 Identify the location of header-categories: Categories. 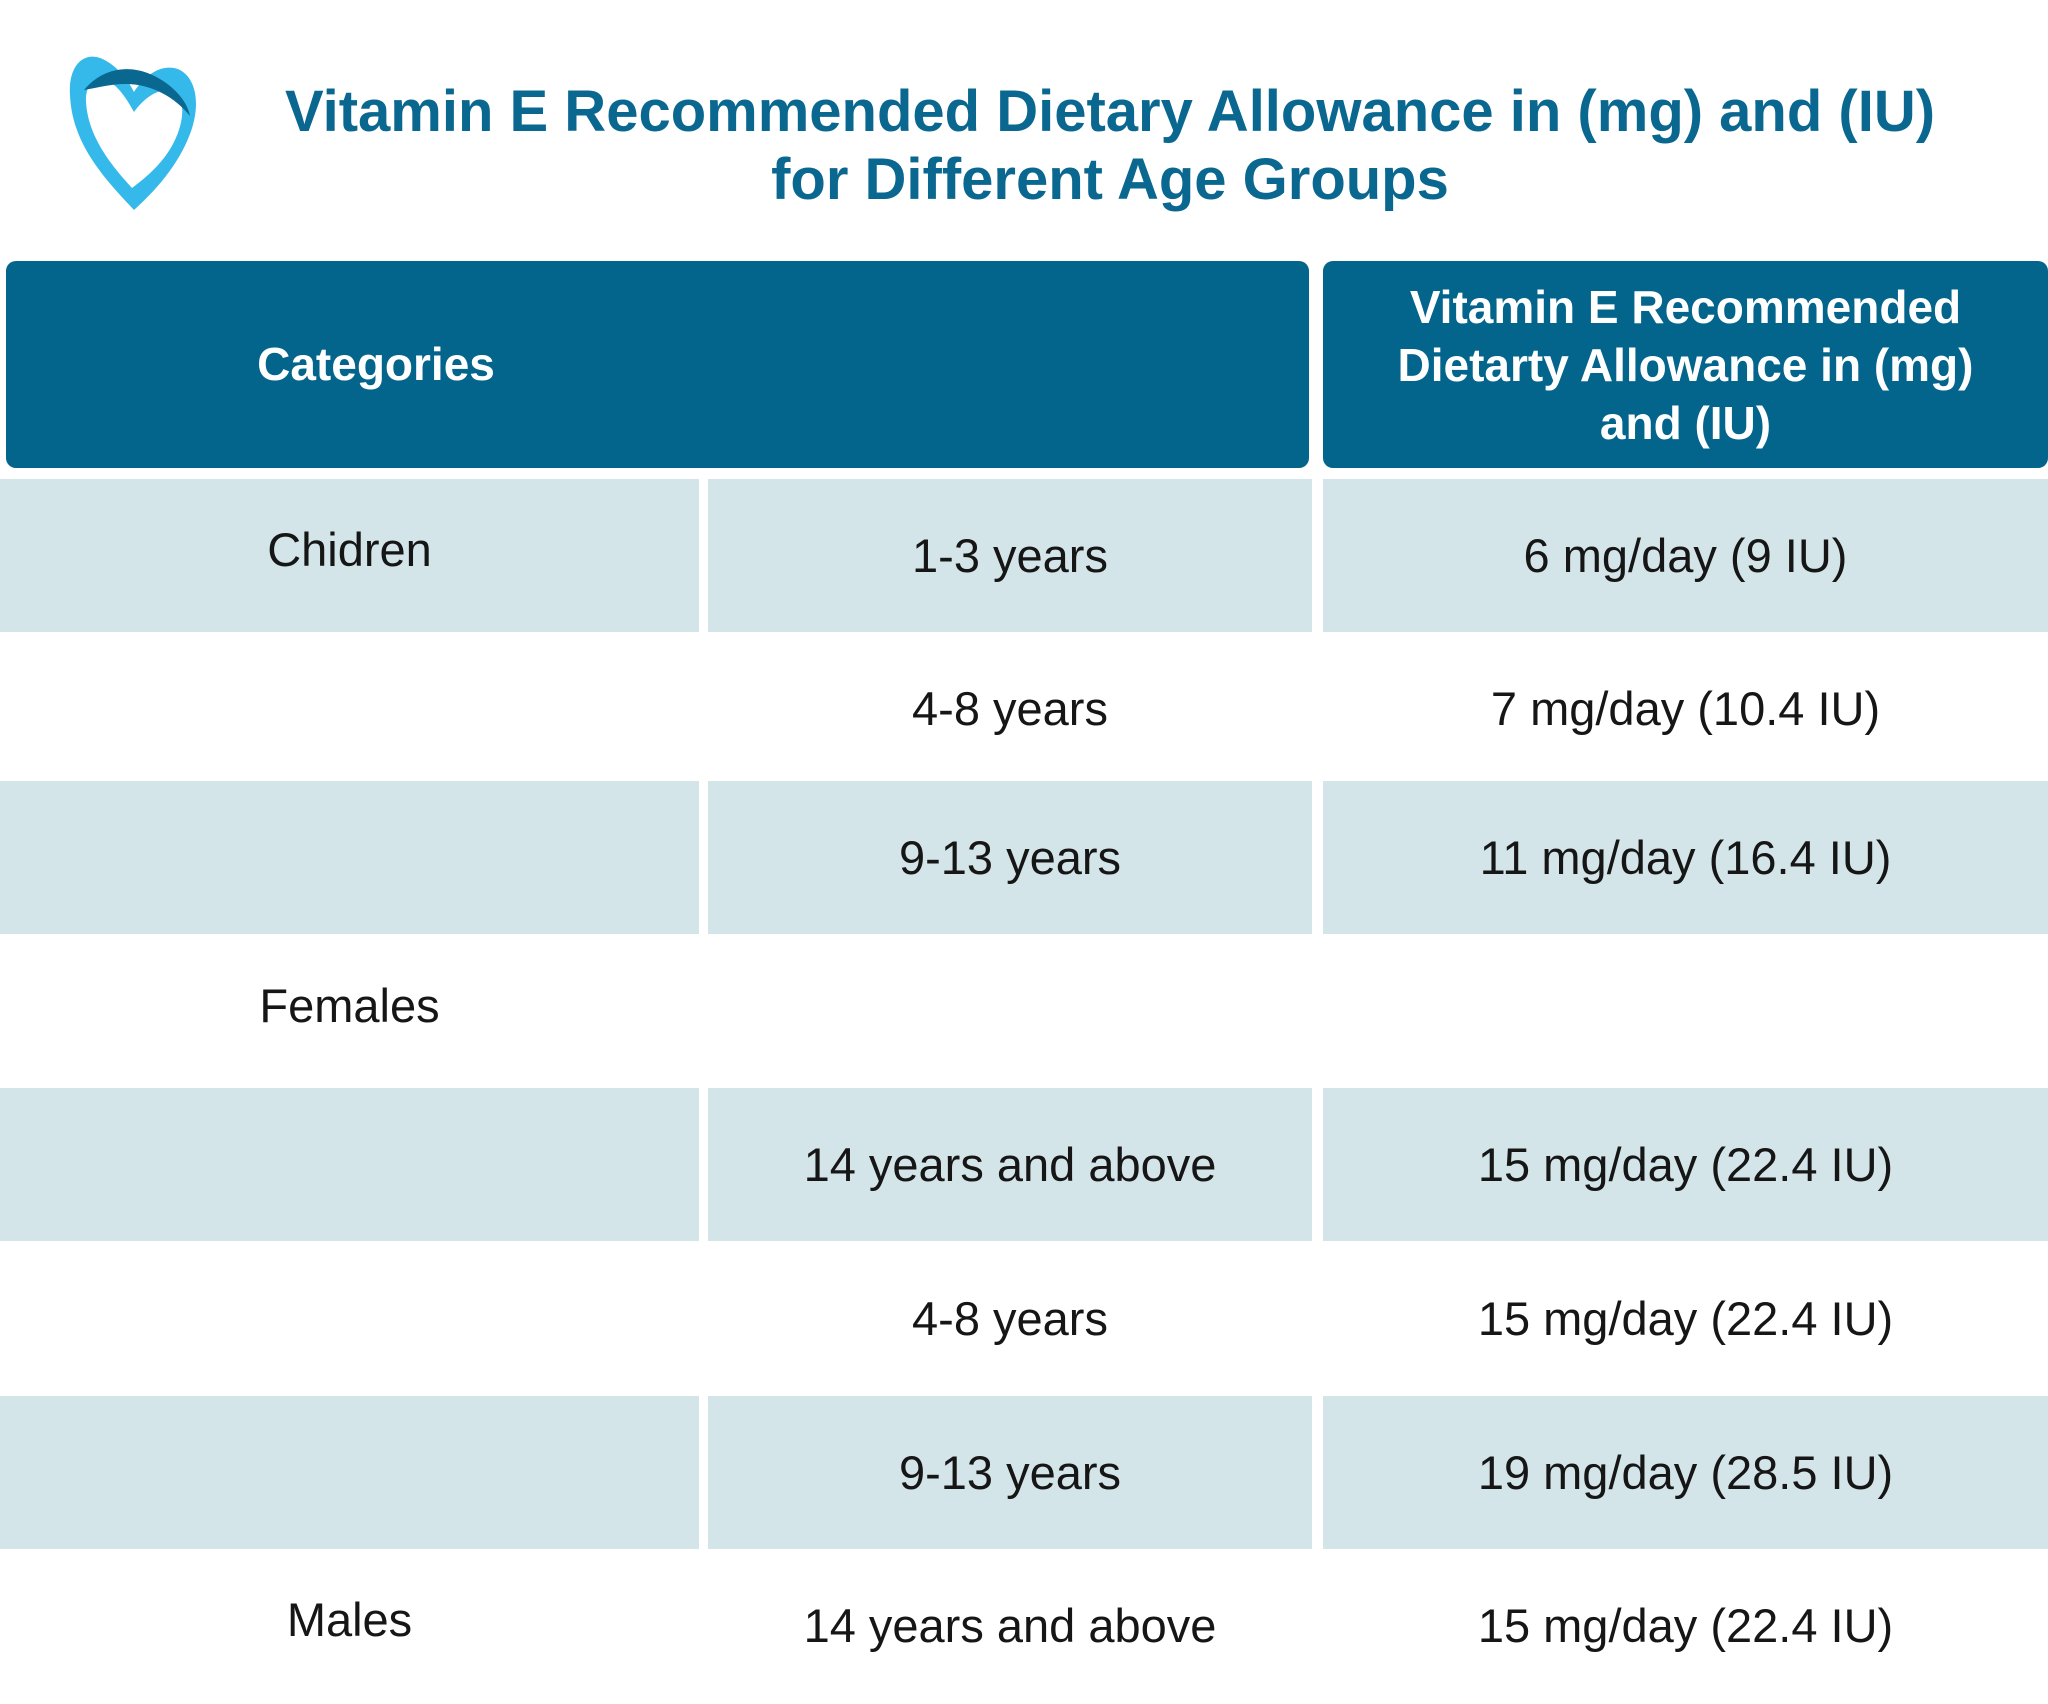
(657, 364).